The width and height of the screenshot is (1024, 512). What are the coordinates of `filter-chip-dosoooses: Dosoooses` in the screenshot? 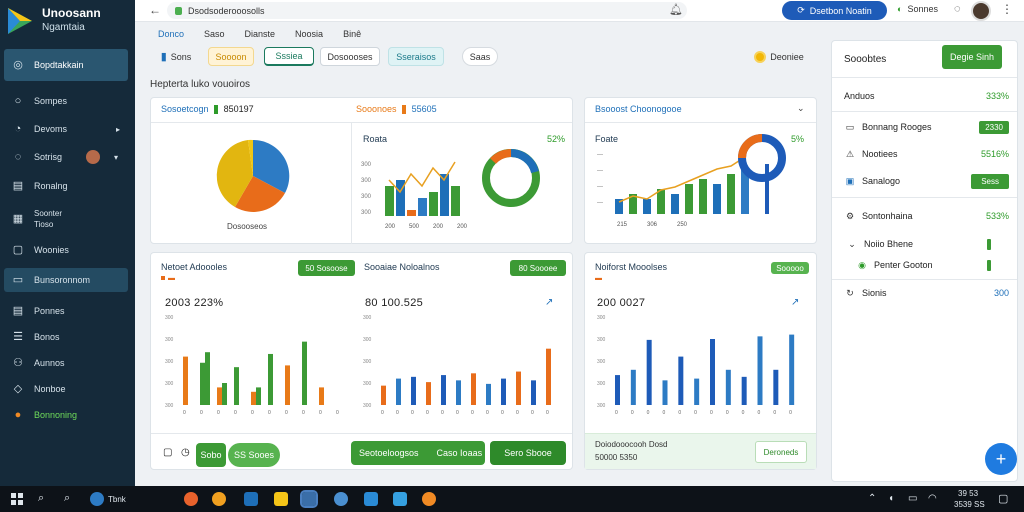 It's located at (350, 56).